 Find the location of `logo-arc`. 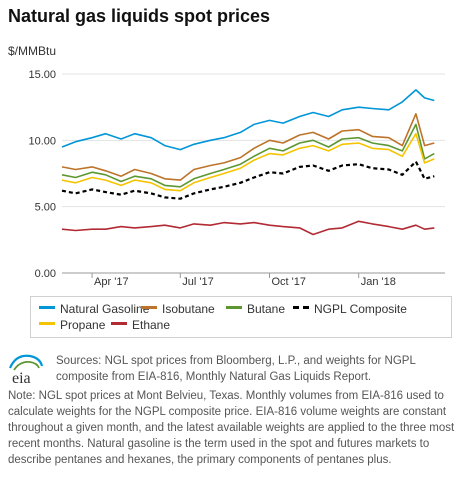

logo-arc is located at coordinates (26, 361).